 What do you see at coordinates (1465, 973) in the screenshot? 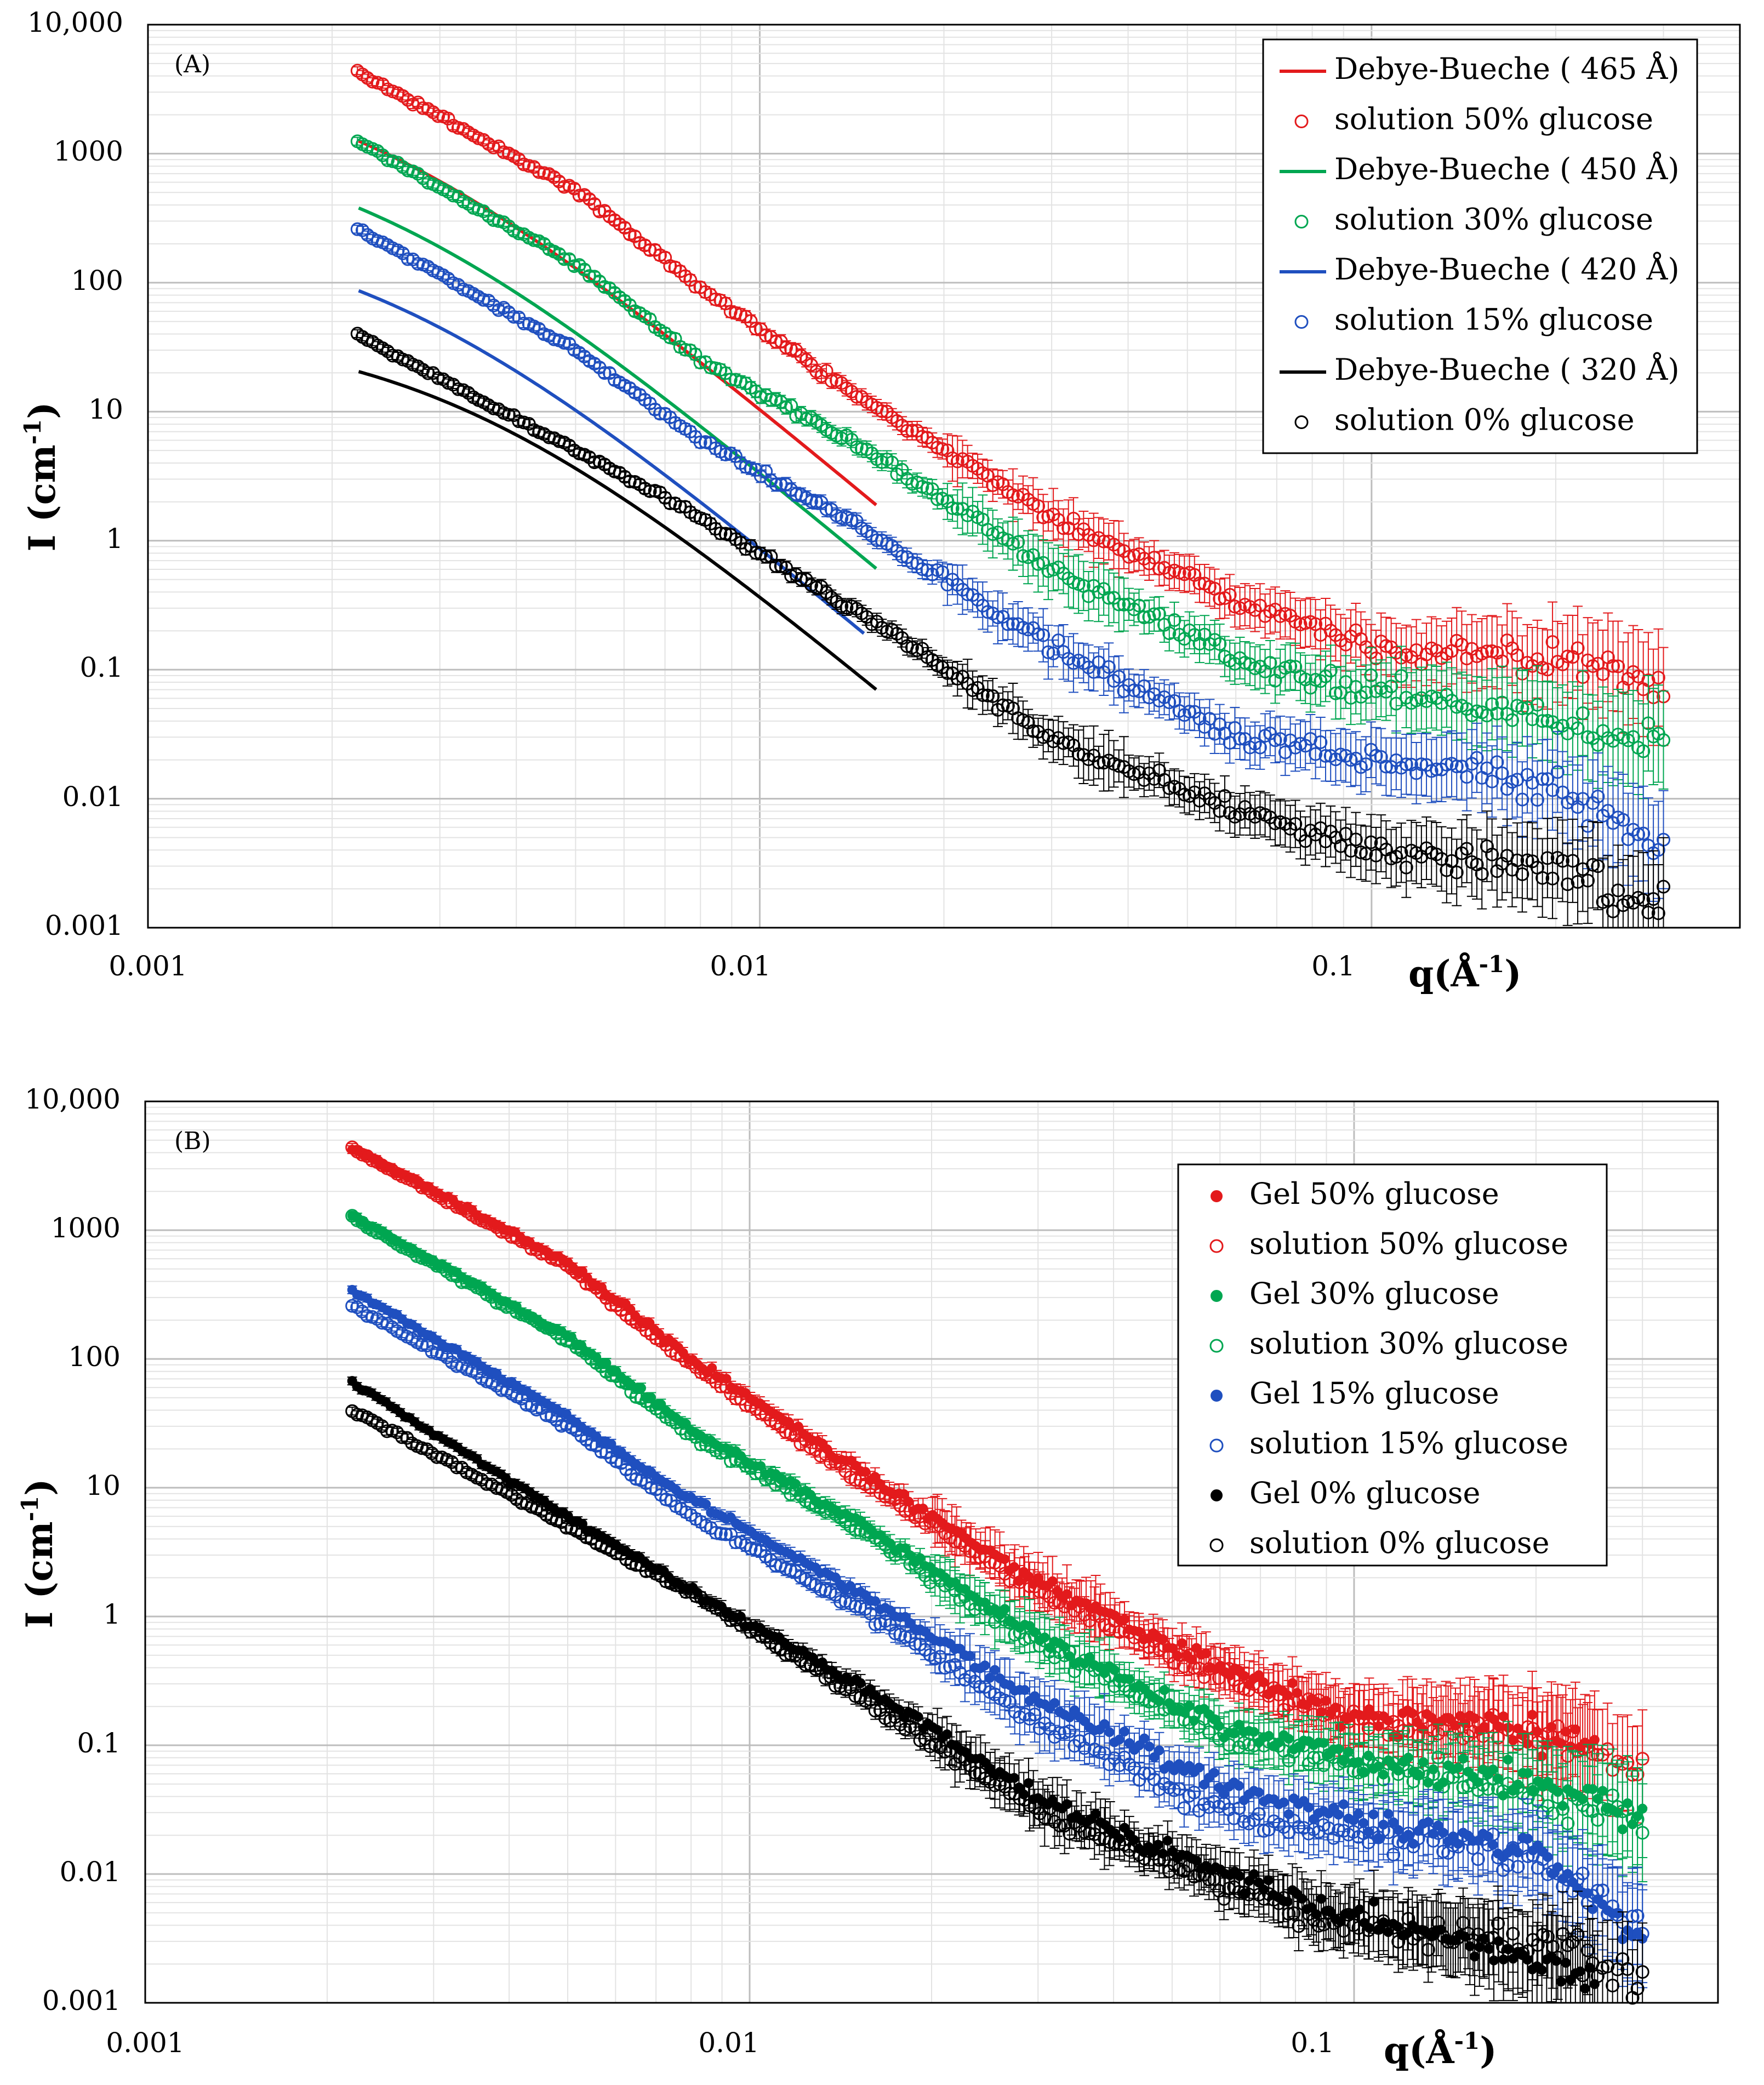
I see `panel-a-x-axis-title: q(Å-1)` at bounding box center [1465, 973].